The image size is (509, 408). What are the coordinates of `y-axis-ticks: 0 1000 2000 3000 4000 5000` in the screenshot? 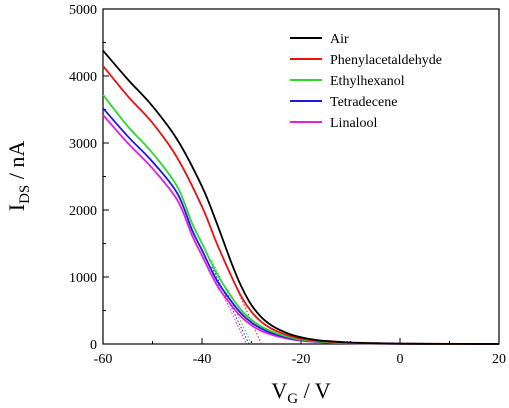 It's located at (89, 178).